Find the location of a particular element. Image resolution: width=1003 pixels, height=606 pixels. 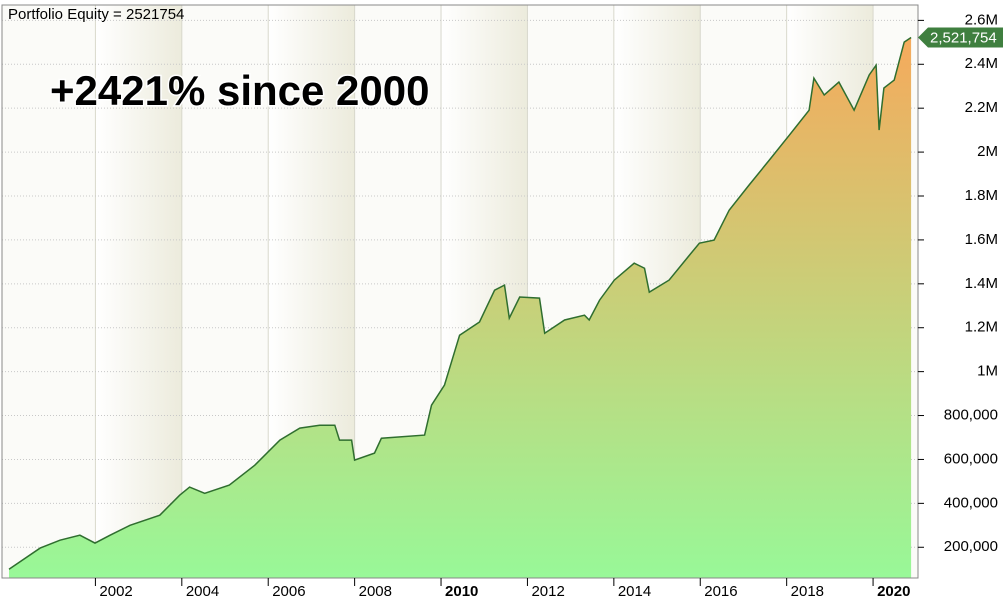

x-tick-label: 2016 is located at coordinates (720, 591).